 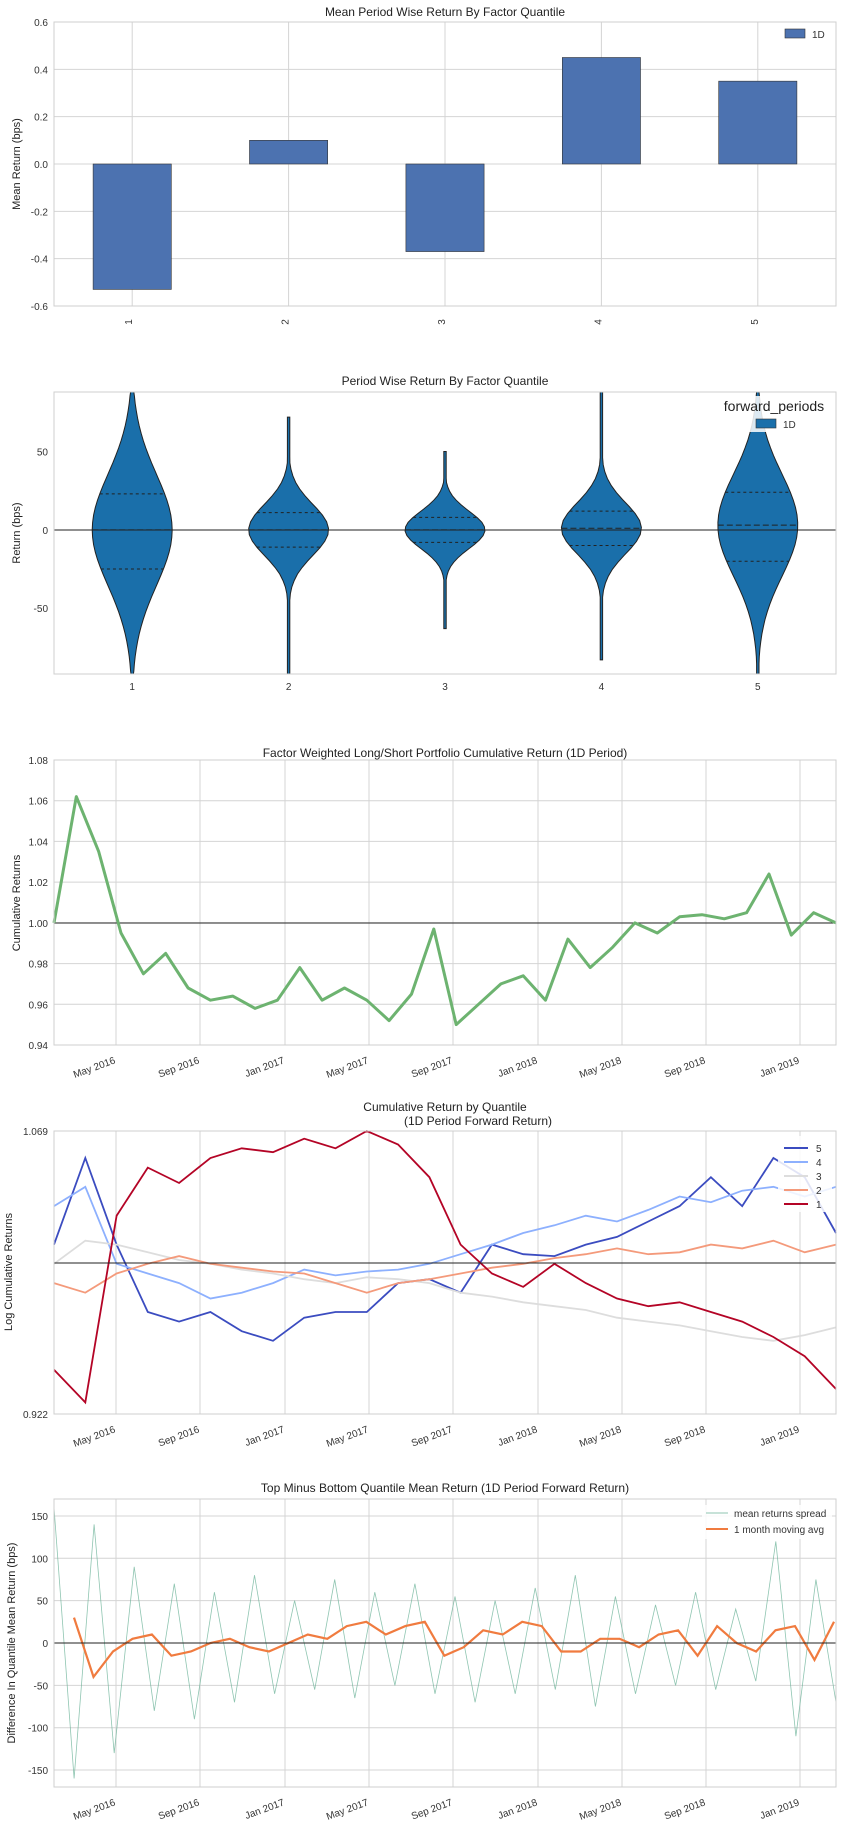 I want to click on chart4-xtick-label: Jan 2017, so click(x=265, y=1436).